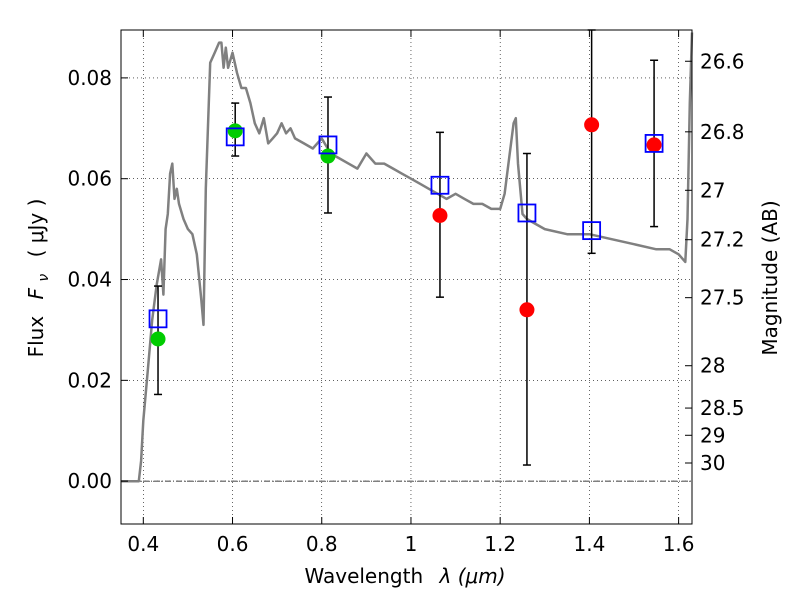  I want to click on x-tick-label: 1.2, so click(500, 544).